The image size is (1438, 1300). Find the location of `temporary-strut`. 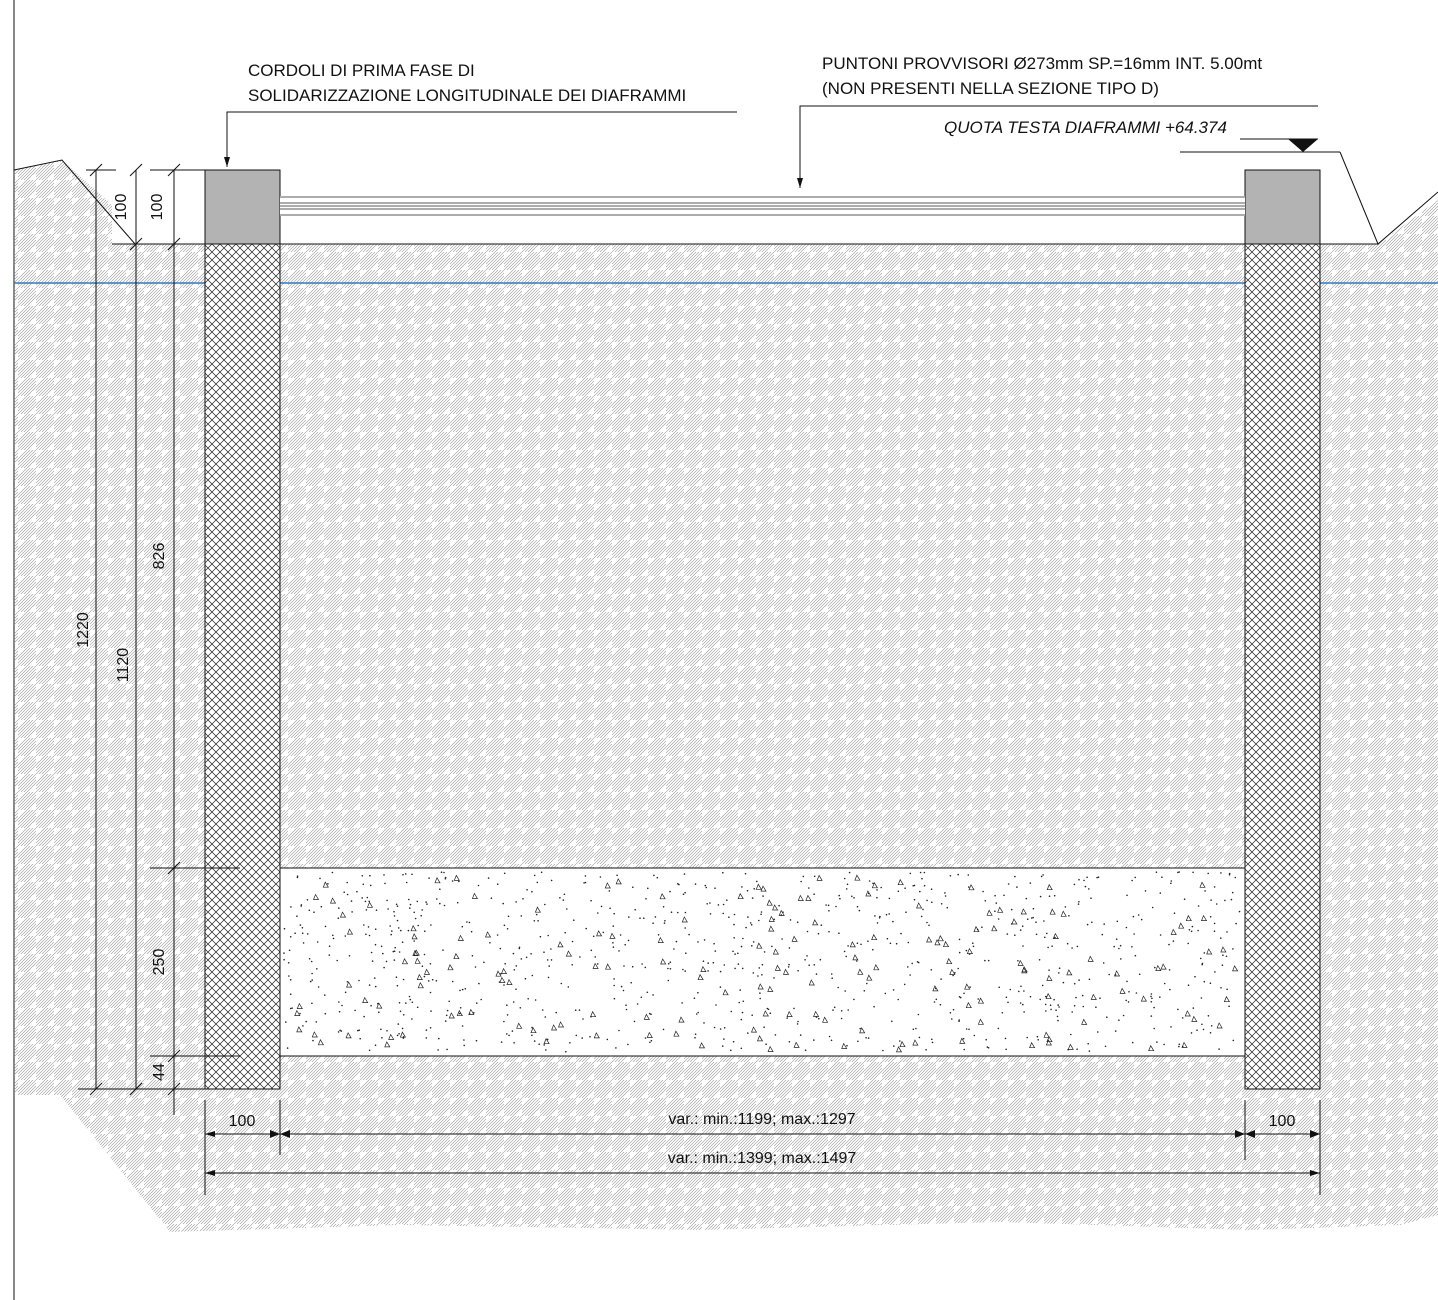

temporary-strut is located at coordinates (762, 206).